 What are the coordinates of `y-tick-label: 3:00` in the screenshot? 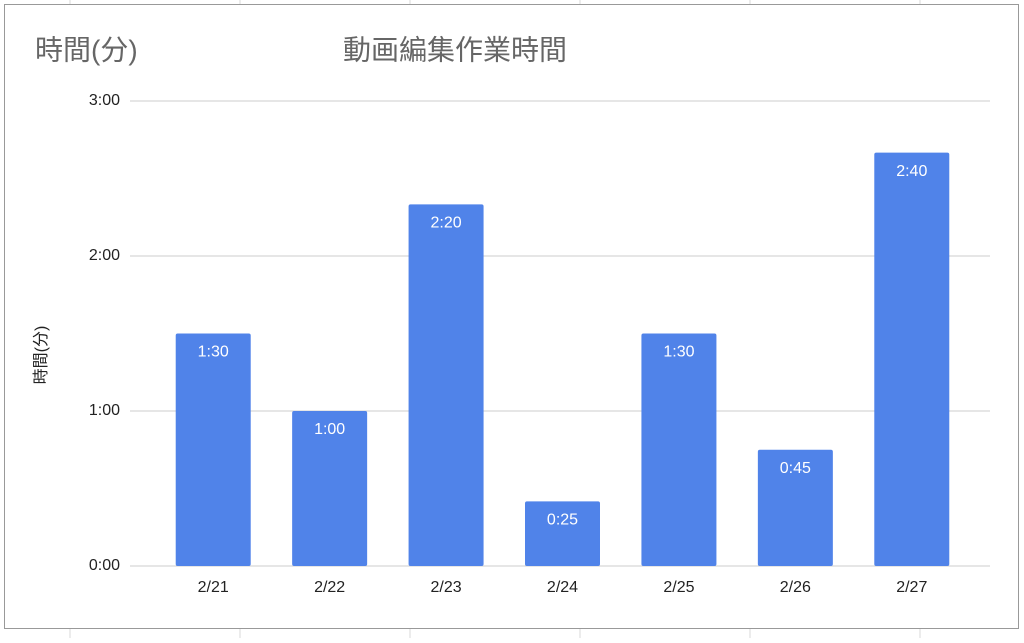 It's located at (104, 100).